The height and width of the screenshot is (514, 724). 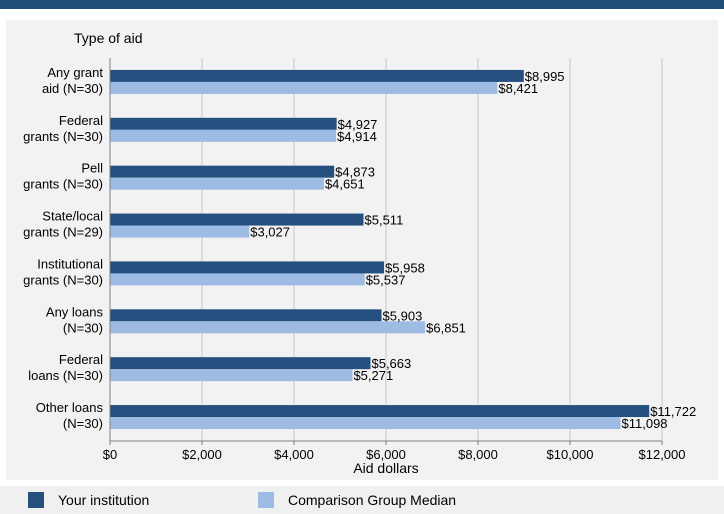 I want to click on category-label: Any grant, so click(x=75, y=72).